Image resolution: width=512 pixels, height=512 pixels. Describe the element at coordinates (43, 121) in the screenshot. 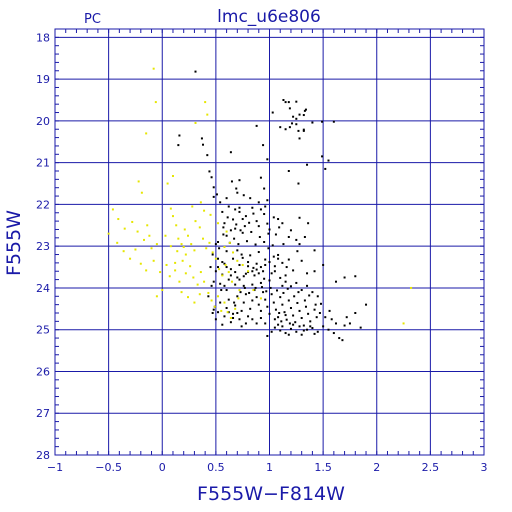

I see `y-tick-label: 20` at that location.